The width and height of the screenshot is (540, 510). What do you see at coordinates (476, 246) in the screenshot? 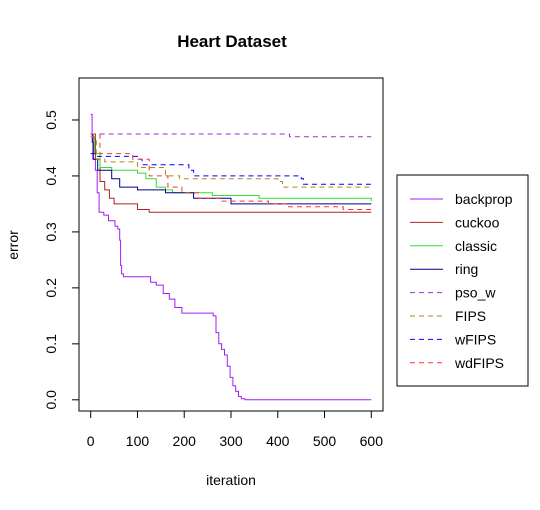
I see `legend-label: classic` at bounding box center [476, 246].